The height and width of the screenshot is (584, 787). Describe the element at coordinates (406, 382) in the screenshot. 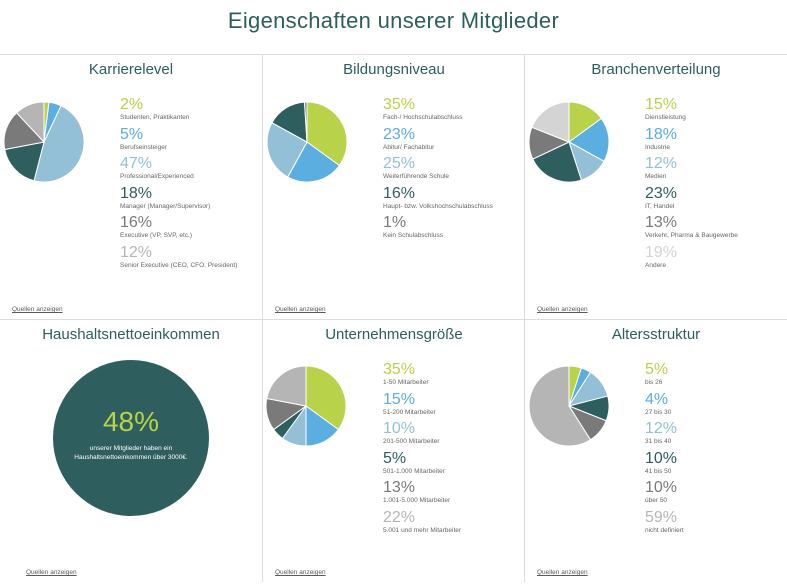

I see `legend-label: 1-50 Mitarbeiter` at that location.